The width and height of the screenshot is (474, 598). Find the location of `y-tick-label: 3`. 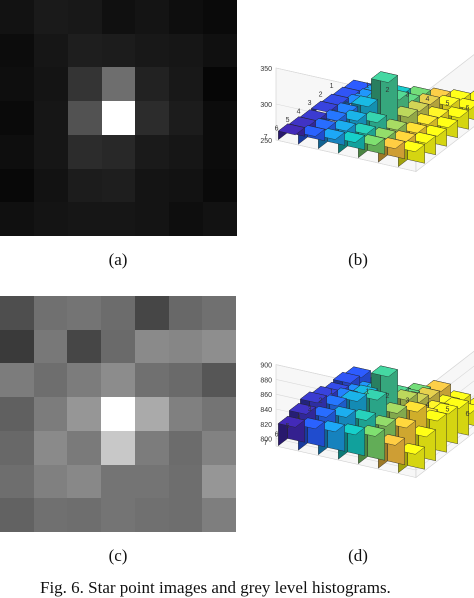

y-tick-label: 3 is located at coordinates (310, 103).